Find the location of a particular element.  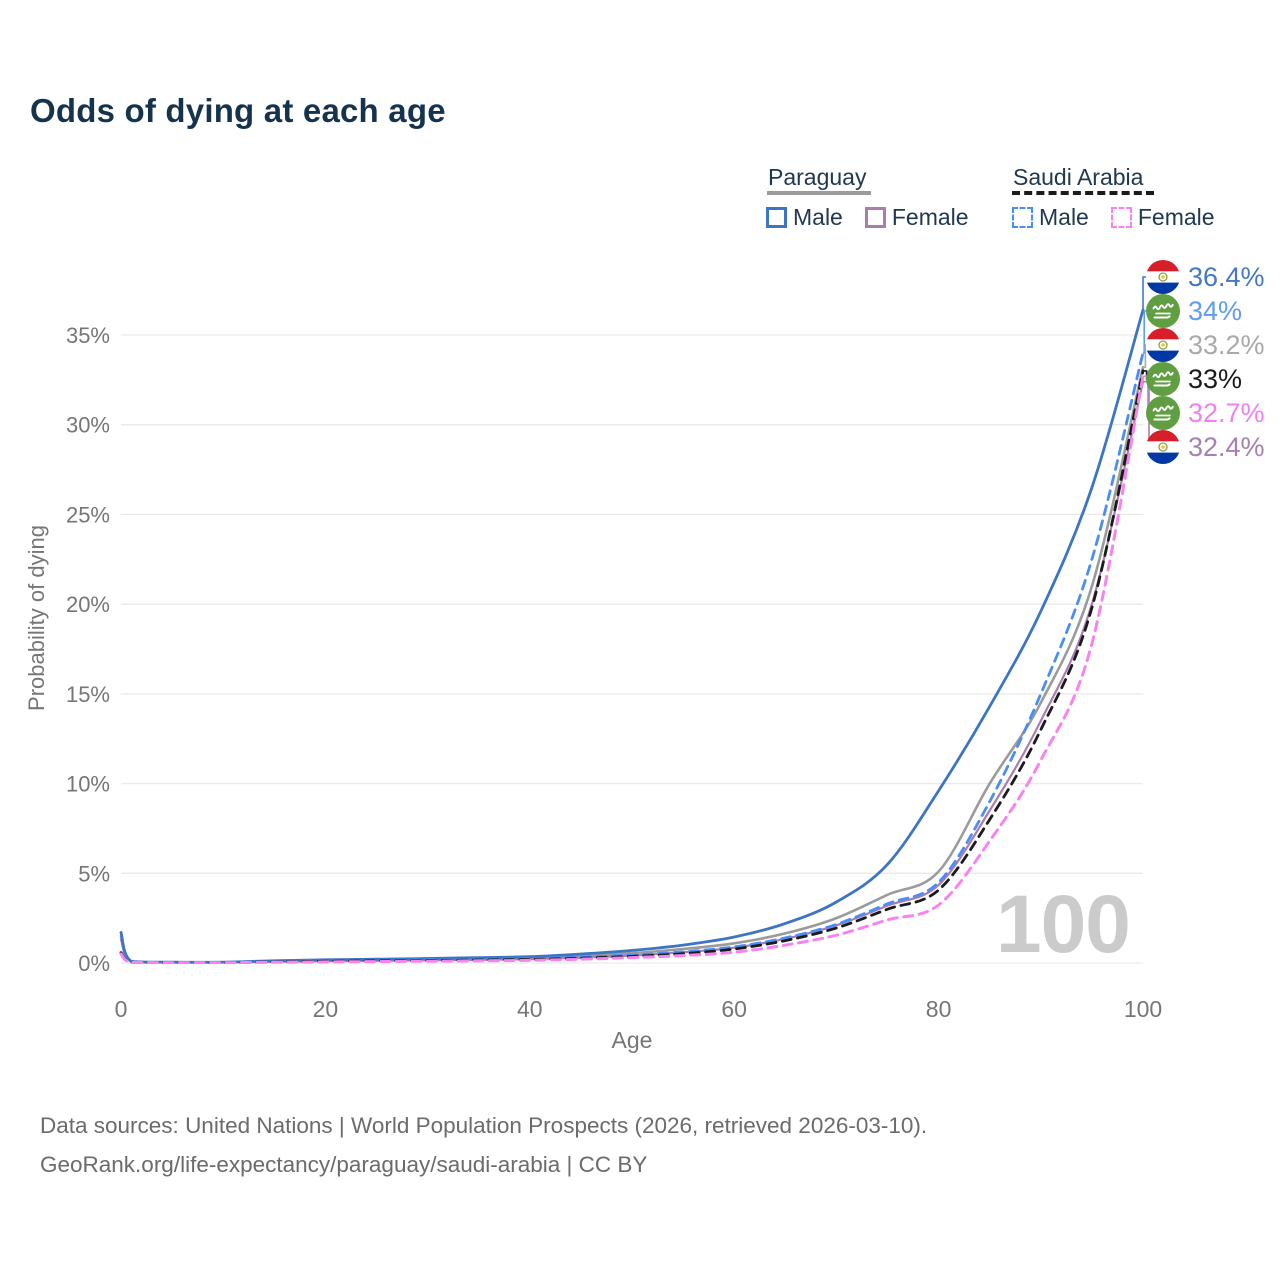

x-tick-label: 40 is located at coordinates (530, 1009).